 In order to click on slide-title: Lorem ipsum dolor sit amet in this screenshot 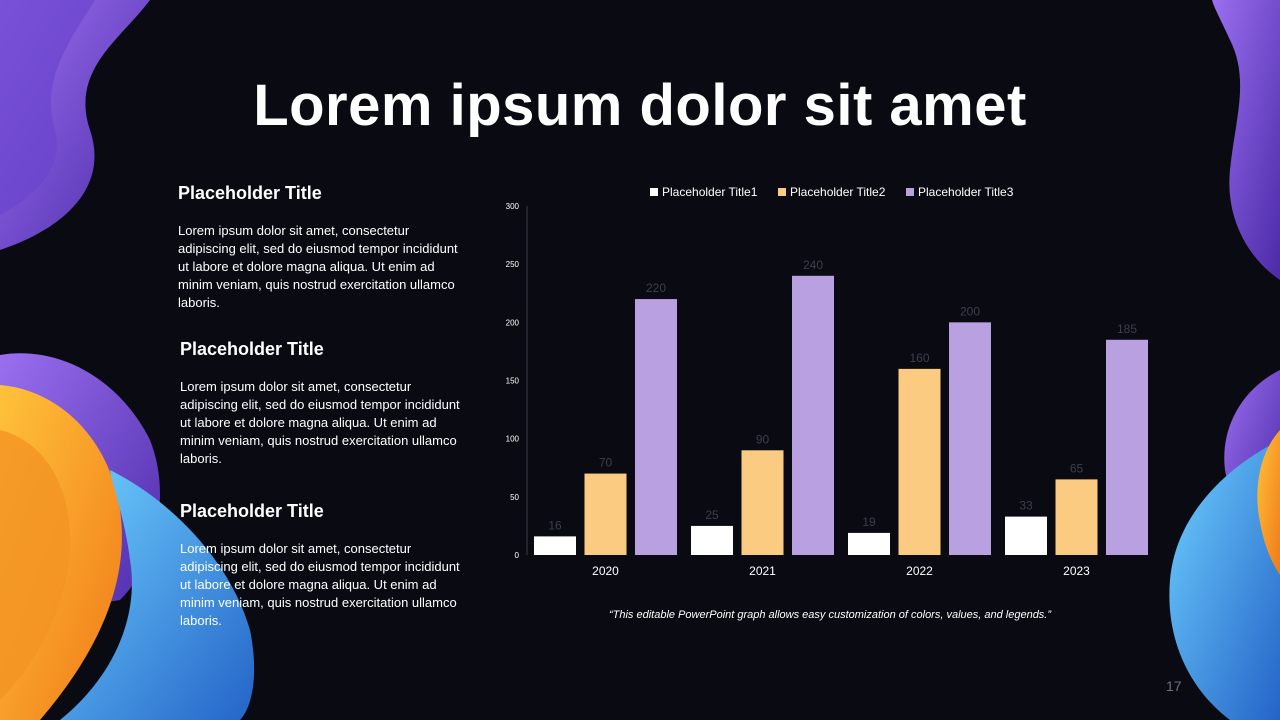, I will do `click(640, 105)`.